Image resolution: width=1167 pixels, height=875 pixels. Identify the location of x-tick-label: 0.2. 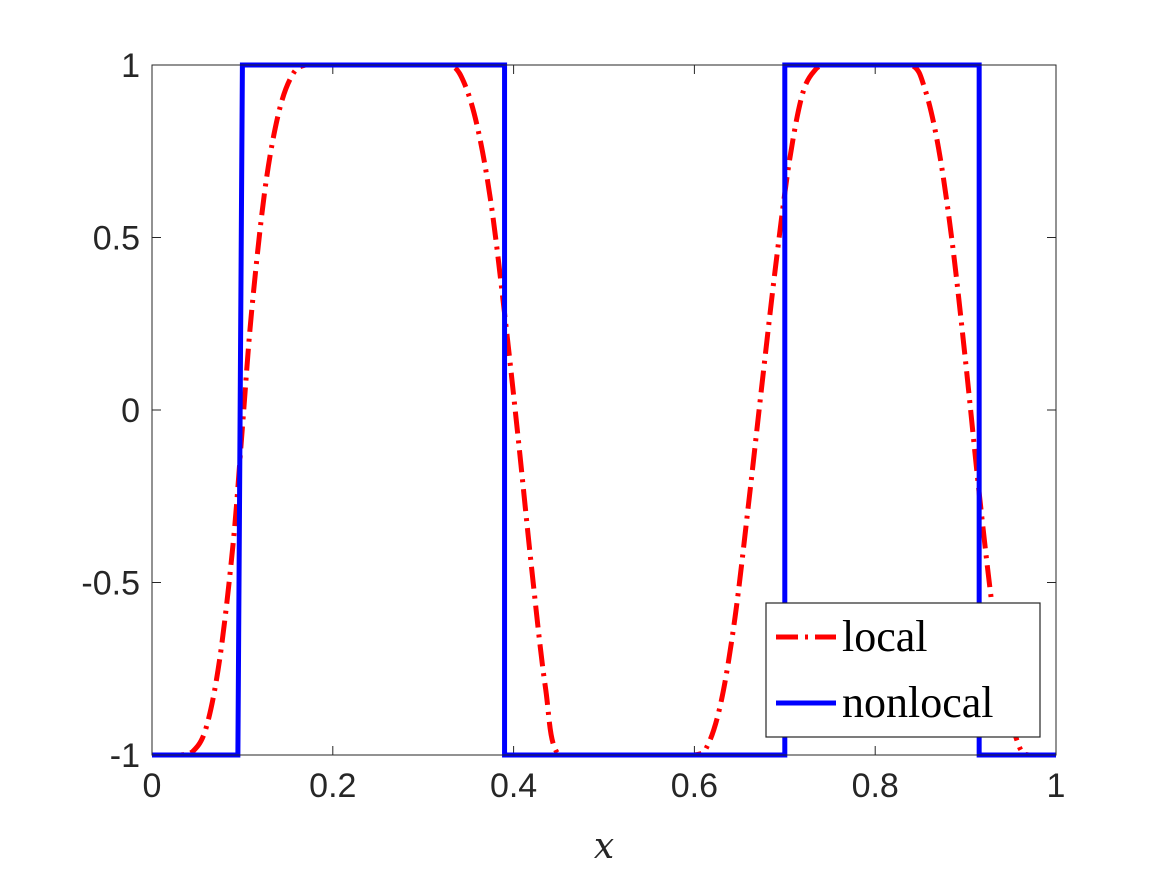
(332, 786).